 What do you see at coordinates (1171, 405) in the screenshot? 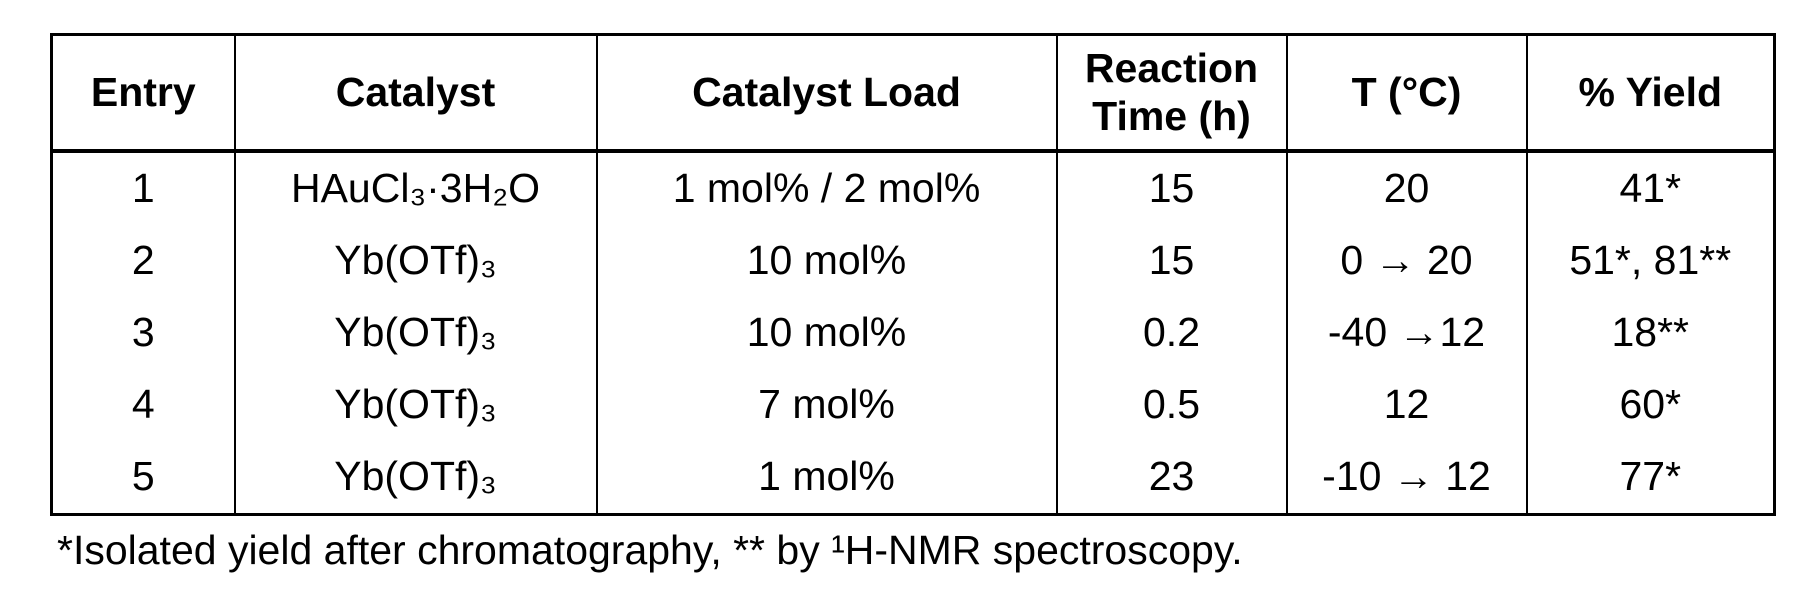
I see `cell-reaction-time: 0.5` at bounding box center [1171, 405].